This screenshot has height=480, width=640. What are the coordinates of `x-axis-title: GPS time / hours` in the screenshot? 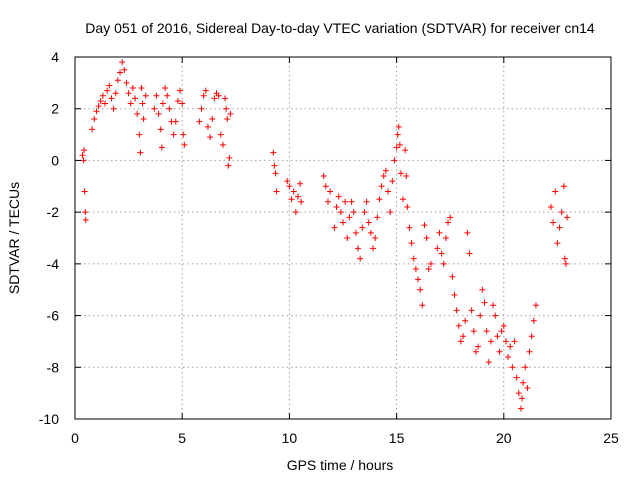 It's located at (340, 465).